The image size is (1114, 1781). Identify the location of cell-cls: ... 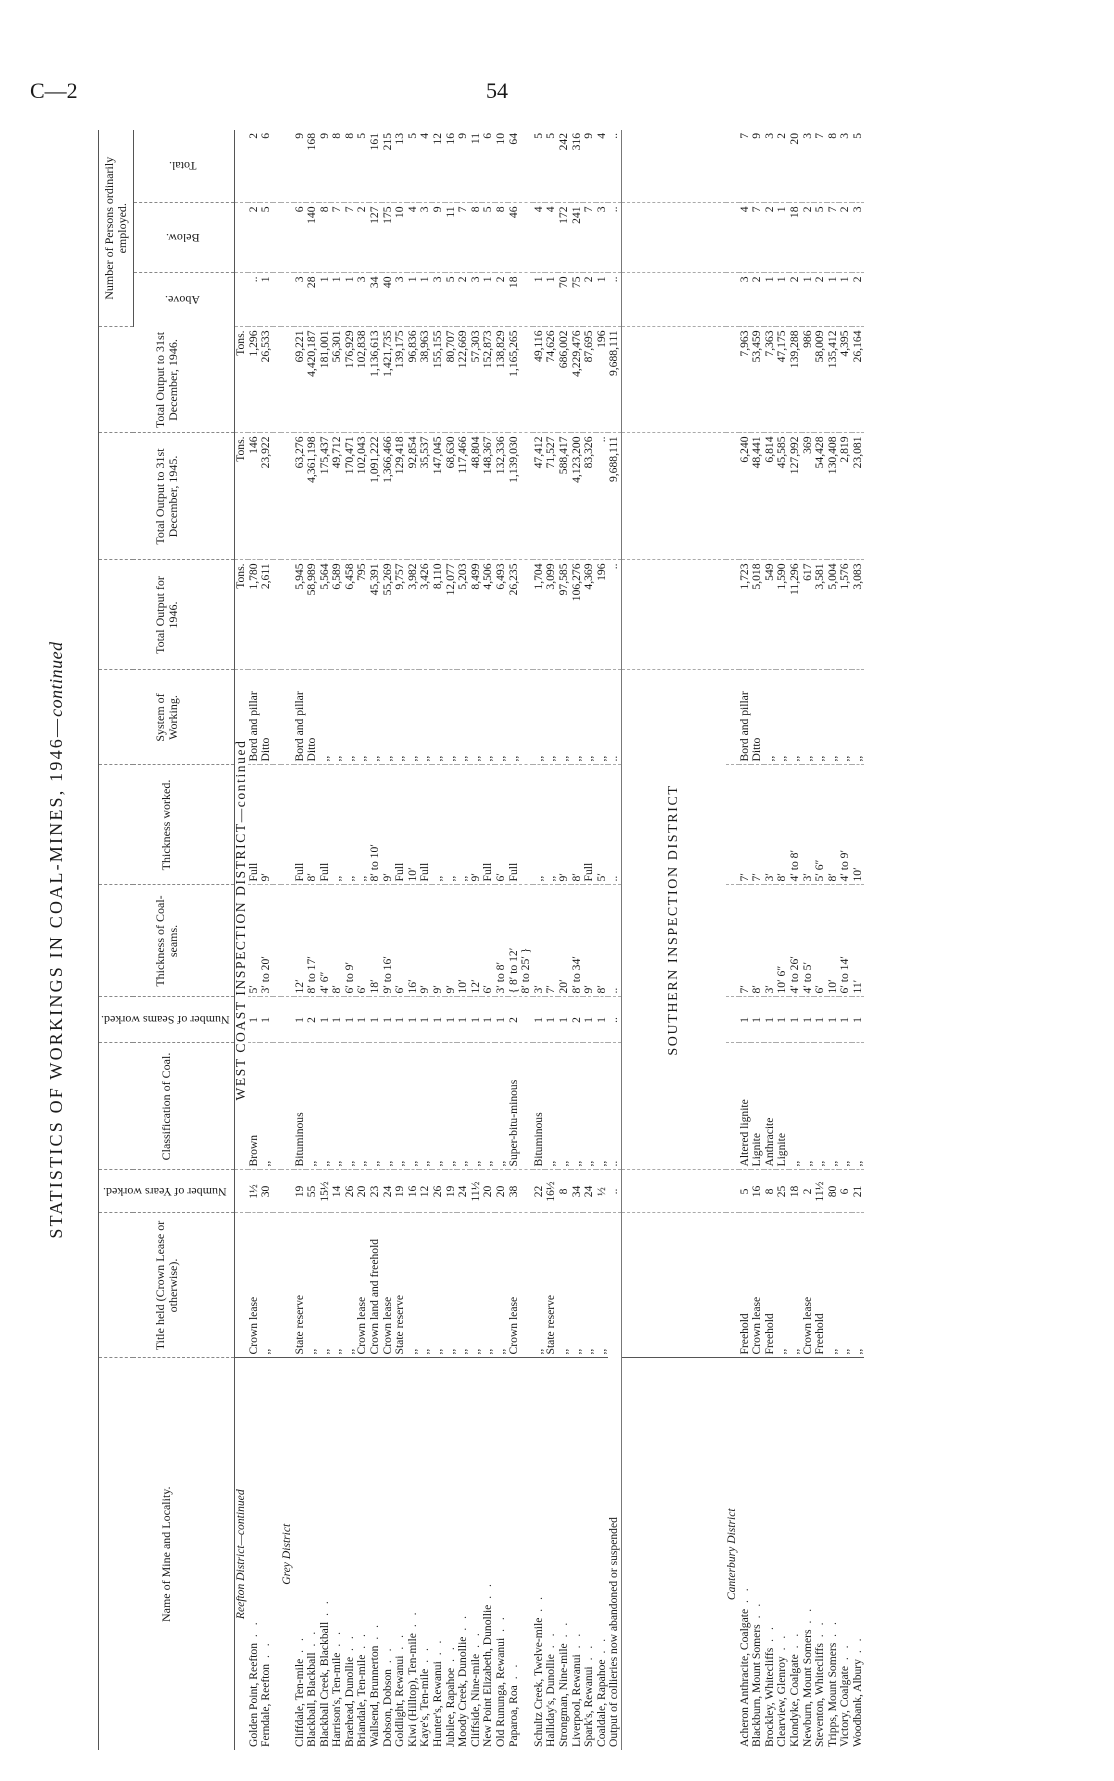
(614, 1106).